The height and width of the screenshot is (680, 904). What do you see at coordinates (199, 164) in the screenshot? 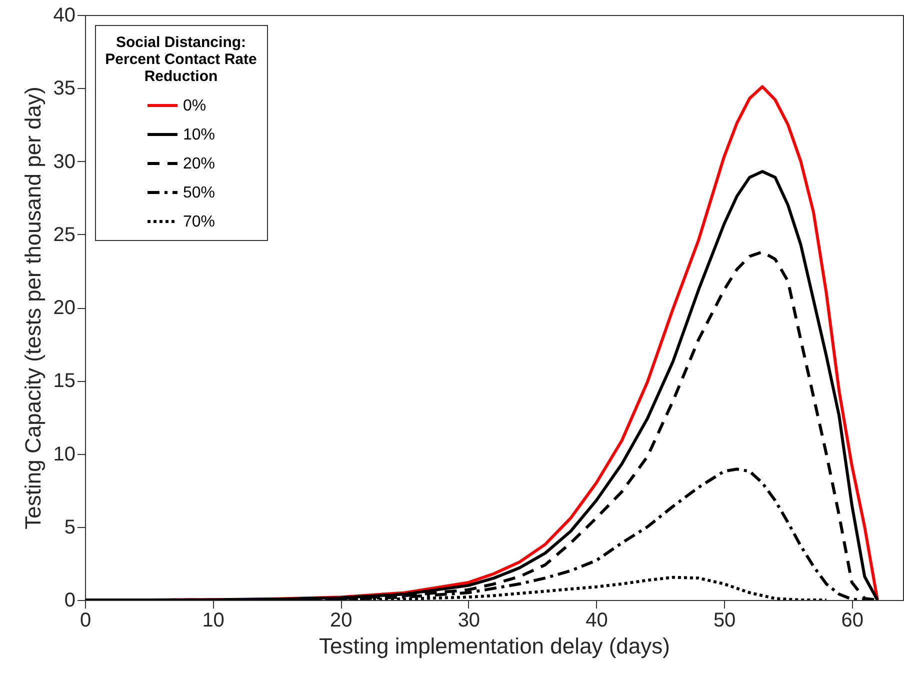
I see `legend-label: 20%` at bounding box center [199, 164].